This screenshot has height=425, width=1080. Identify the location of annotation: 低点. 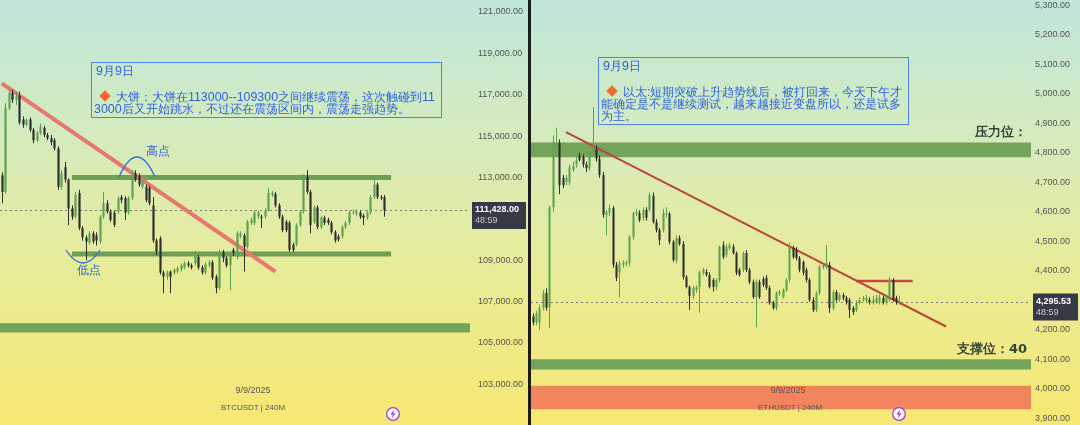
(89, 270).